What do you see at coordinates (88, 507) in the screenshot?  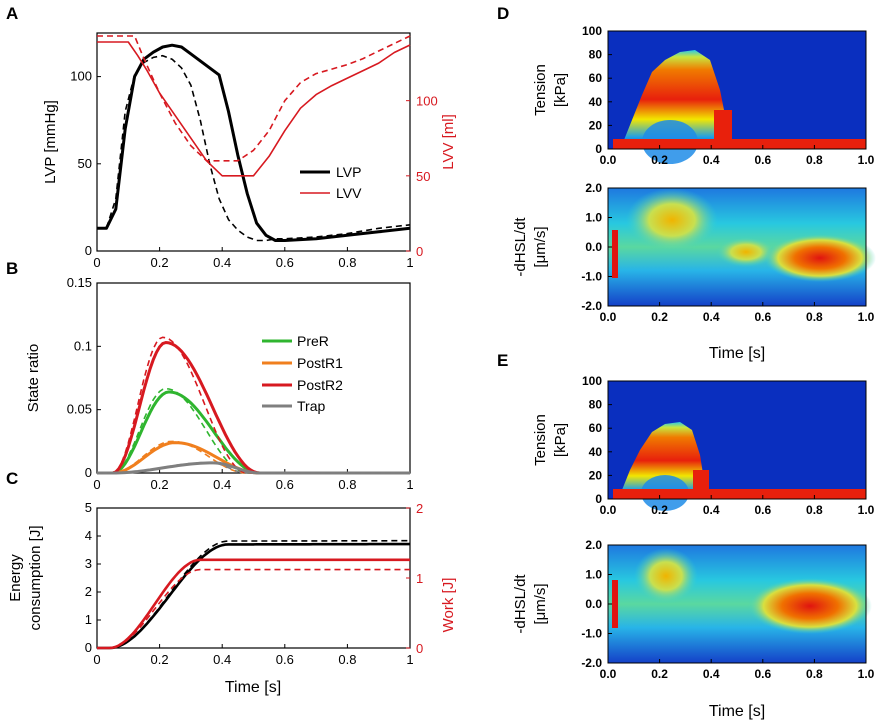 I see `y-tick-label: 5` at bounding box center [88, 507].